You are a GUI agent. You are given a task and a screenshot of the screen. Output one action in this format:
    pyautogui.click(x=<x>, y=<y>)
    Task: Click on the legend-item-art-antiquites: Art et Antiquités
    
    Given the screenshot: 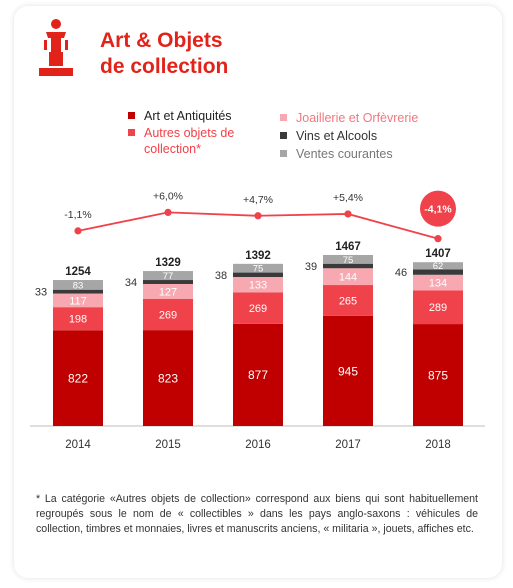 What is the action you would take?
    pyautogui.click(x=180, y=116)
    